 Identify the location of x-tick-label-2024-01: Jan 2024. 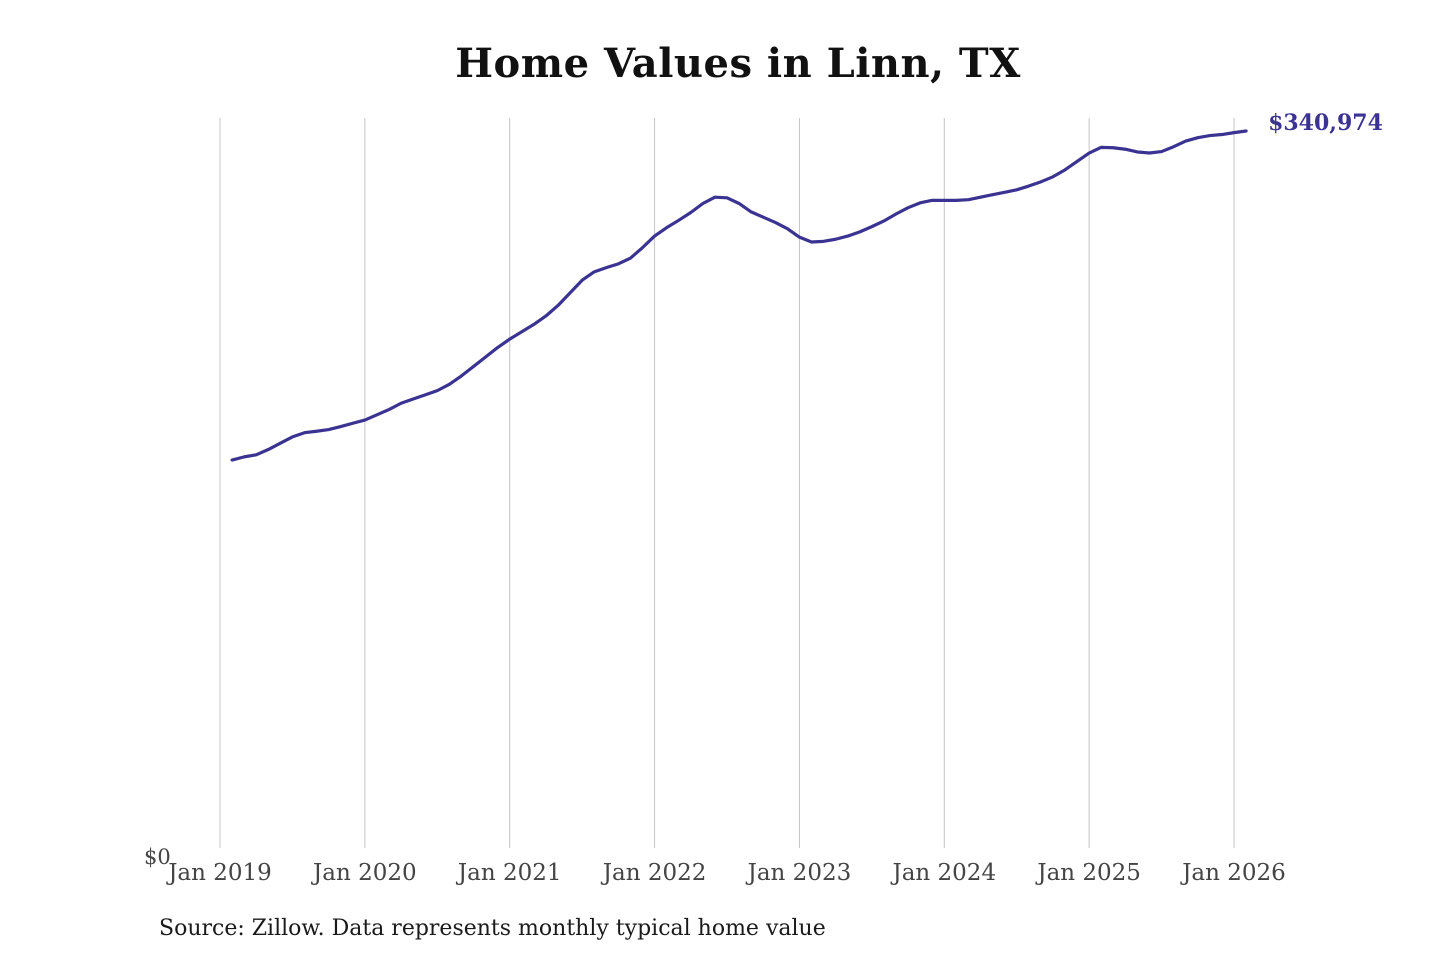
(943, 873).